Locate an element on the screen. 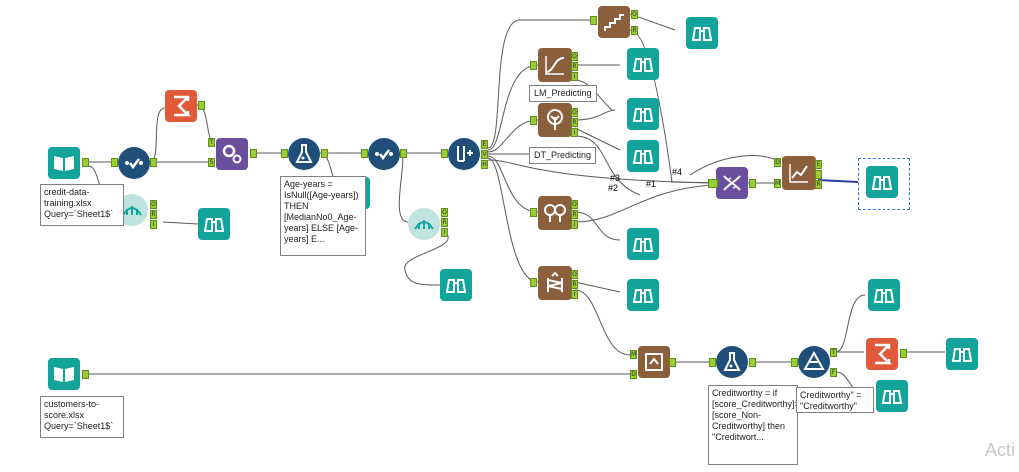 This screenshot has height=472, width=1019. filter-tool is located at coordinates (814, 362).